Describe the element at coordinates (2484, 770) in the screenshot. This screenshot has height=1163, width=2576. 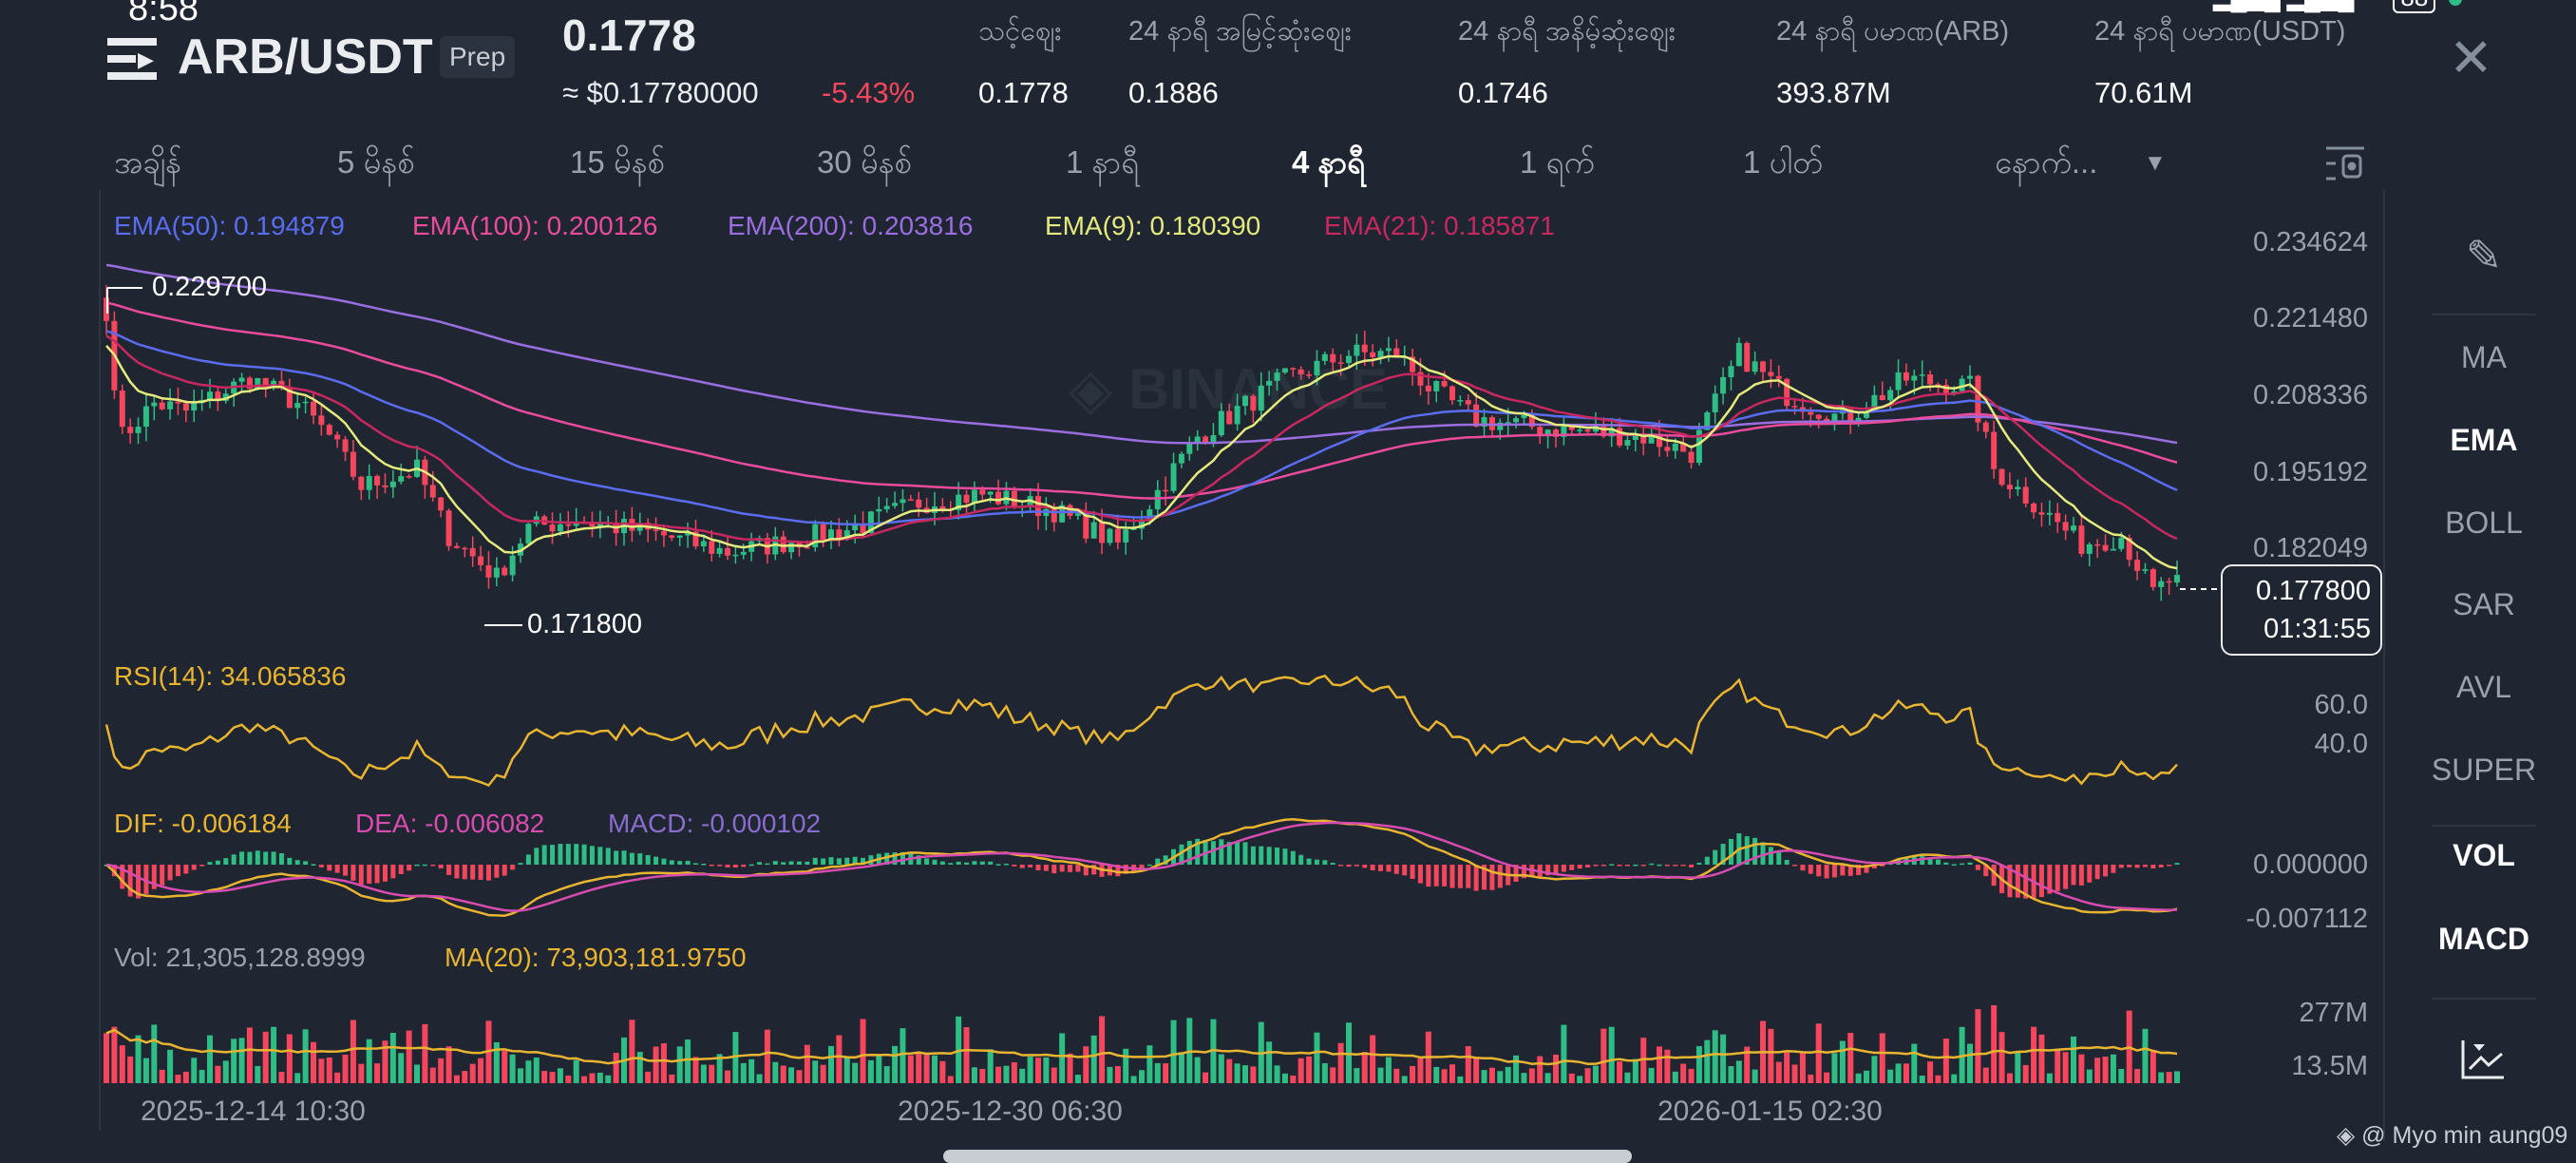
I see `sidebar-item-super: SUPER` at that location.